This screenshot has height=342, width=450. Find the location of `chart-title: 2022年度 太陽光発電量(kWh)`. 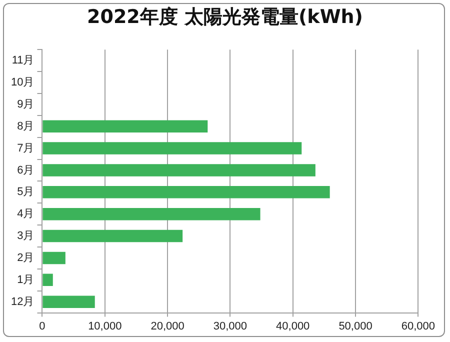

chart-title: 2022年度 太陽光発電量(kWh) is located at coordinates (225, 17).